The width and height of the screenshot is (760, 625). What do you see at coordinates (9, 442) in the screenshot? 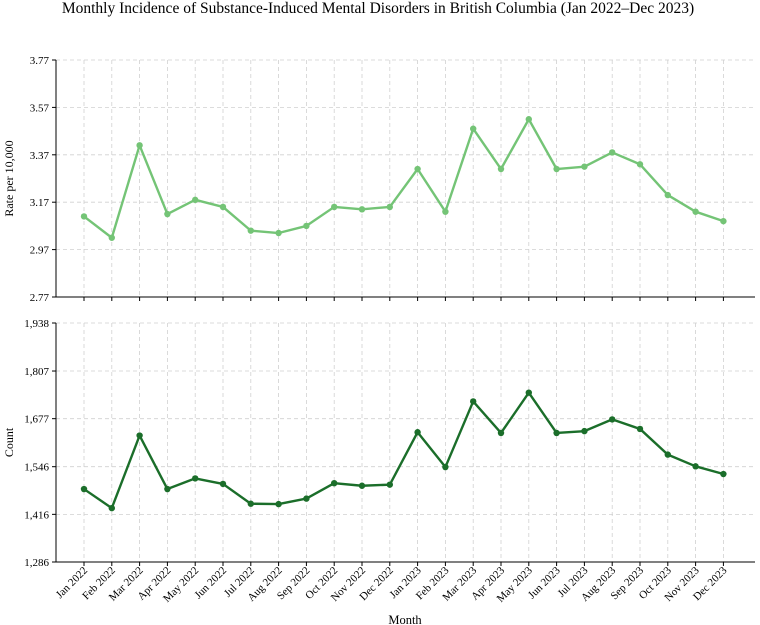
I see `y-axis-label: Count` at bounding box center [9, 442].